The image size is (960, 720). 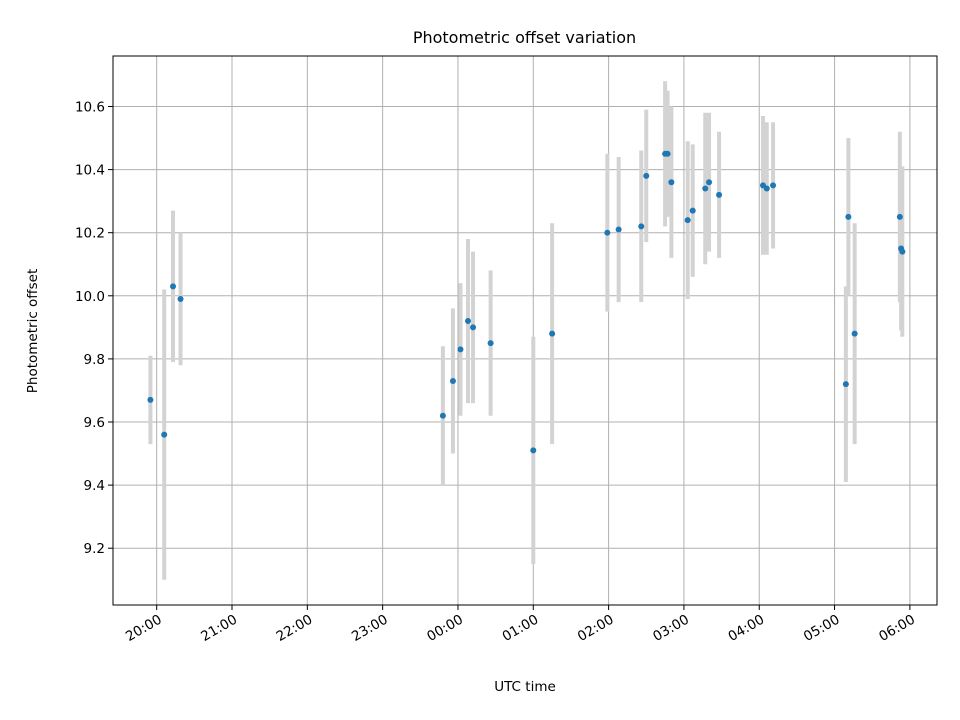 I want to click on y-tick-label: 10.4, so click(x=90, y=171).